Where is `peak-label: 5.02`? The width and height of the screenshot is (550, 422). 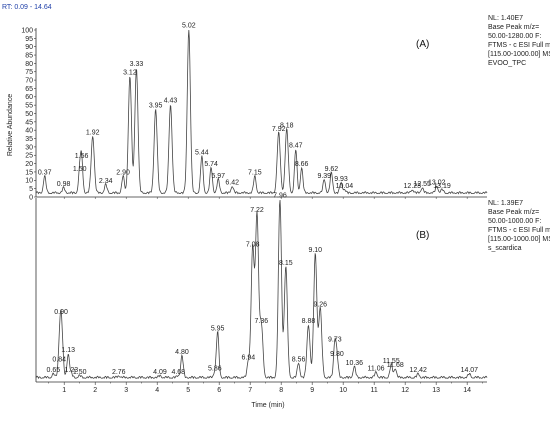
peak-label: 5.02 is located at coordinates (189, 26).